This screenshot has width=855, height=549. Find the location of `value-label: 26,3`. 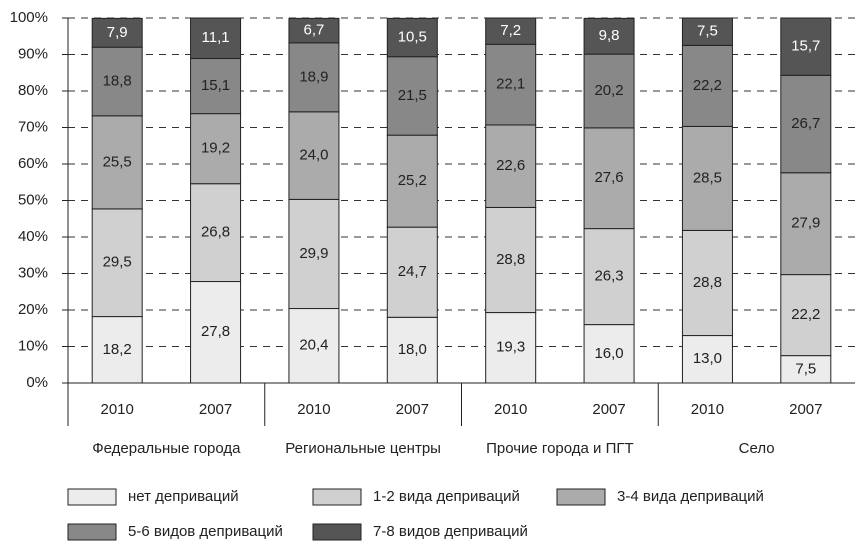

value-label: 26,3 is located at coordinates (608, 276).